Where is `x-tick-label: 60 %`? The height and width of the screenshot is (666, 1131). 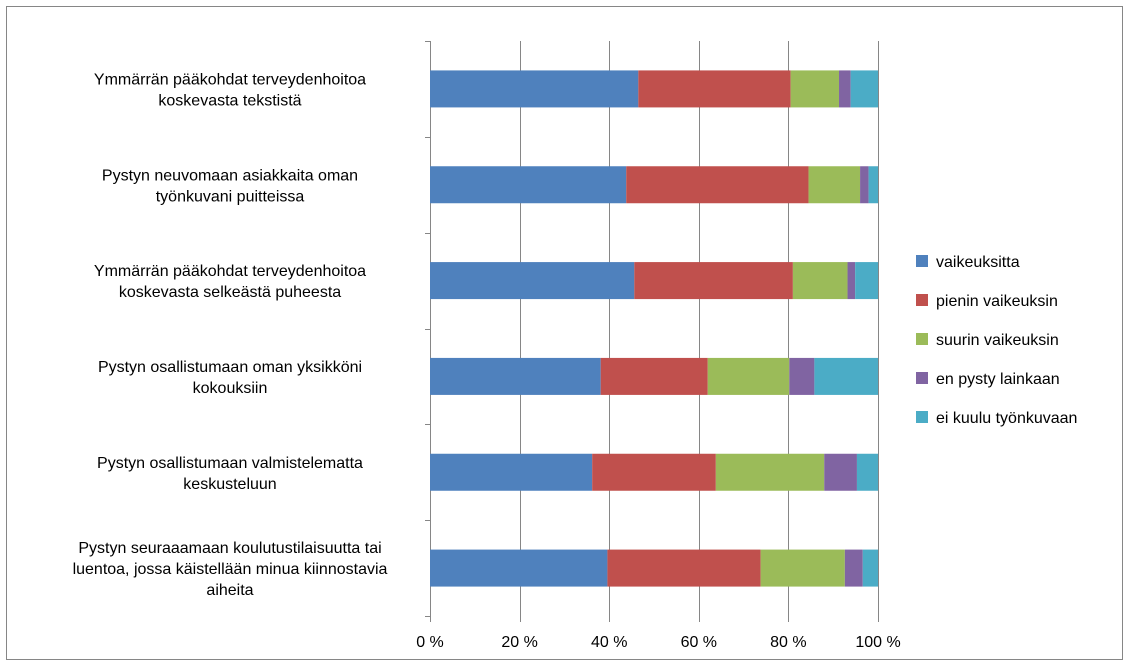
x-tick-label: 60 % is located at coordinates (699, 642).